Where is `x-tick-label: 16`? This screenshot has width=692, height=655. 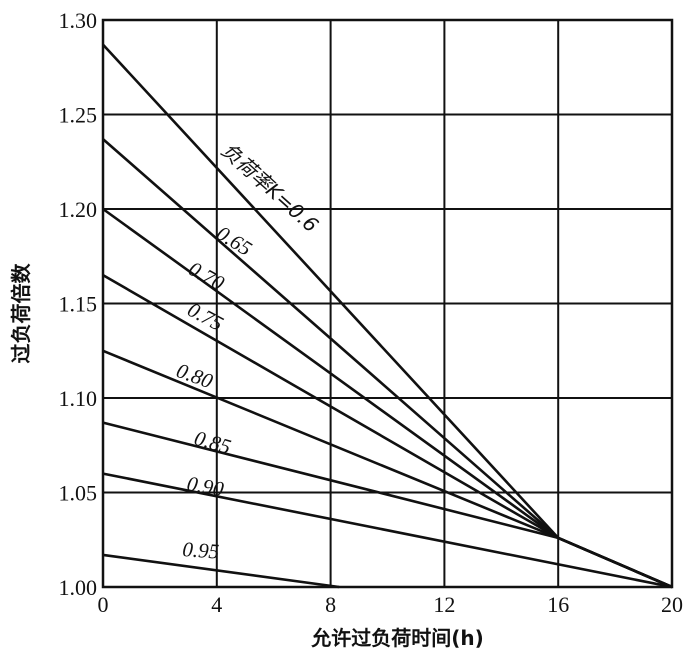
x-tick-label: 16 is located at coordinates (558, 604).